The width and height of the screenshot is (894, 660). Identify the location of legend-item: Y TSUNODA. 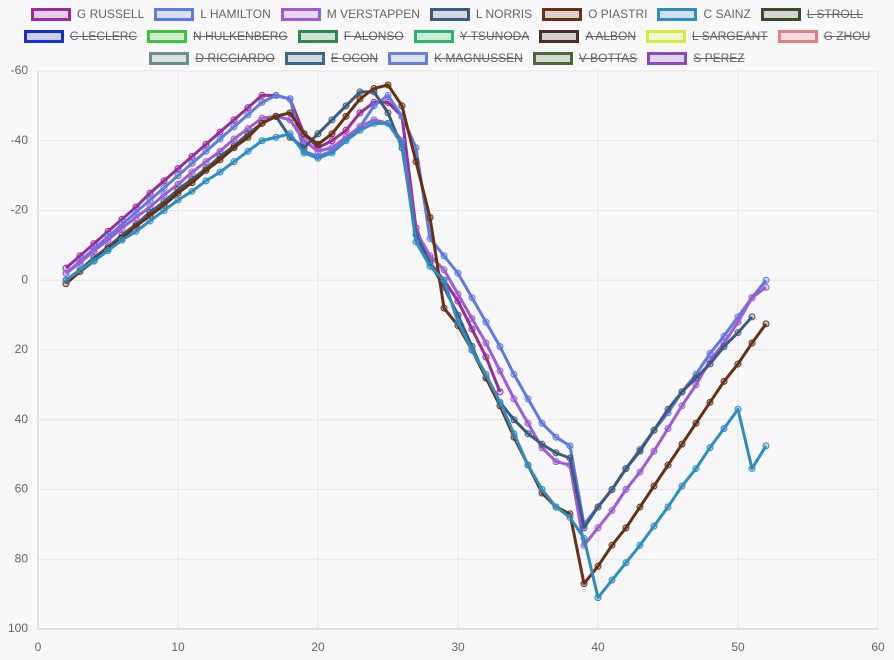
(471, 36).